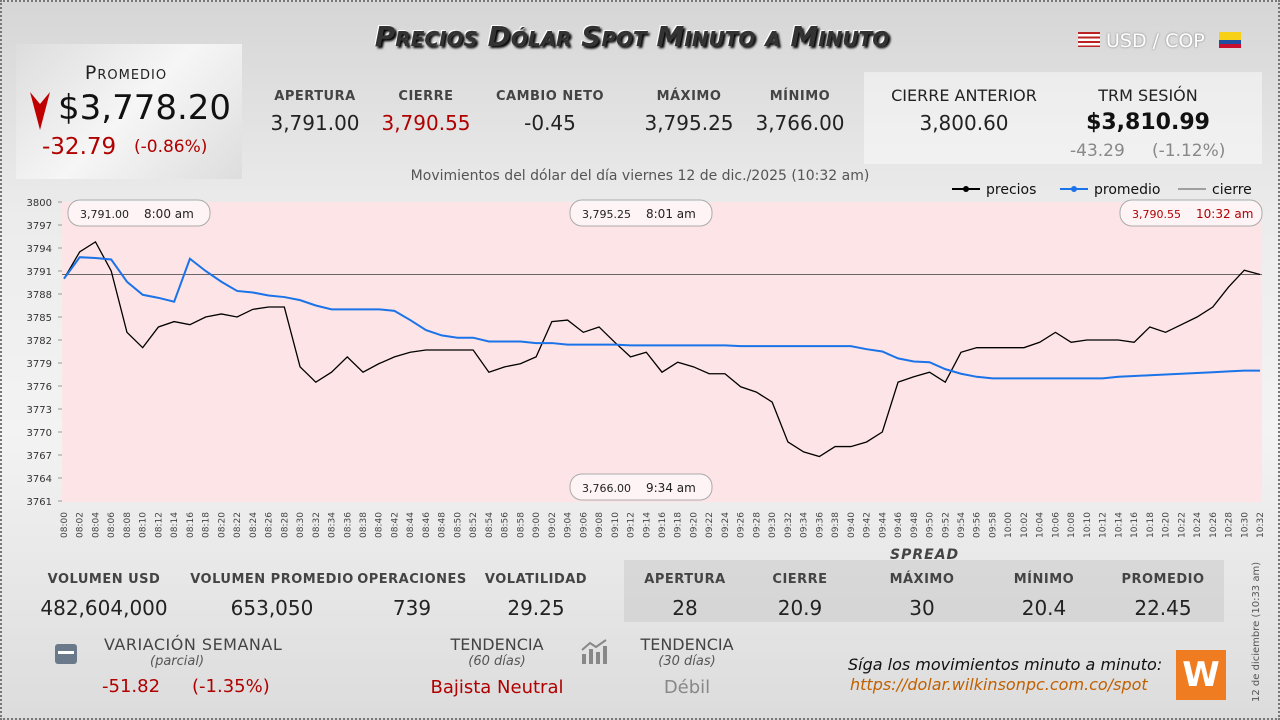 The image size is (1280, 720). What do you see at coordinates (836, 525) in the screenshot?
I see `x-tick-label: 09:38` at bounding box center [836, 525].